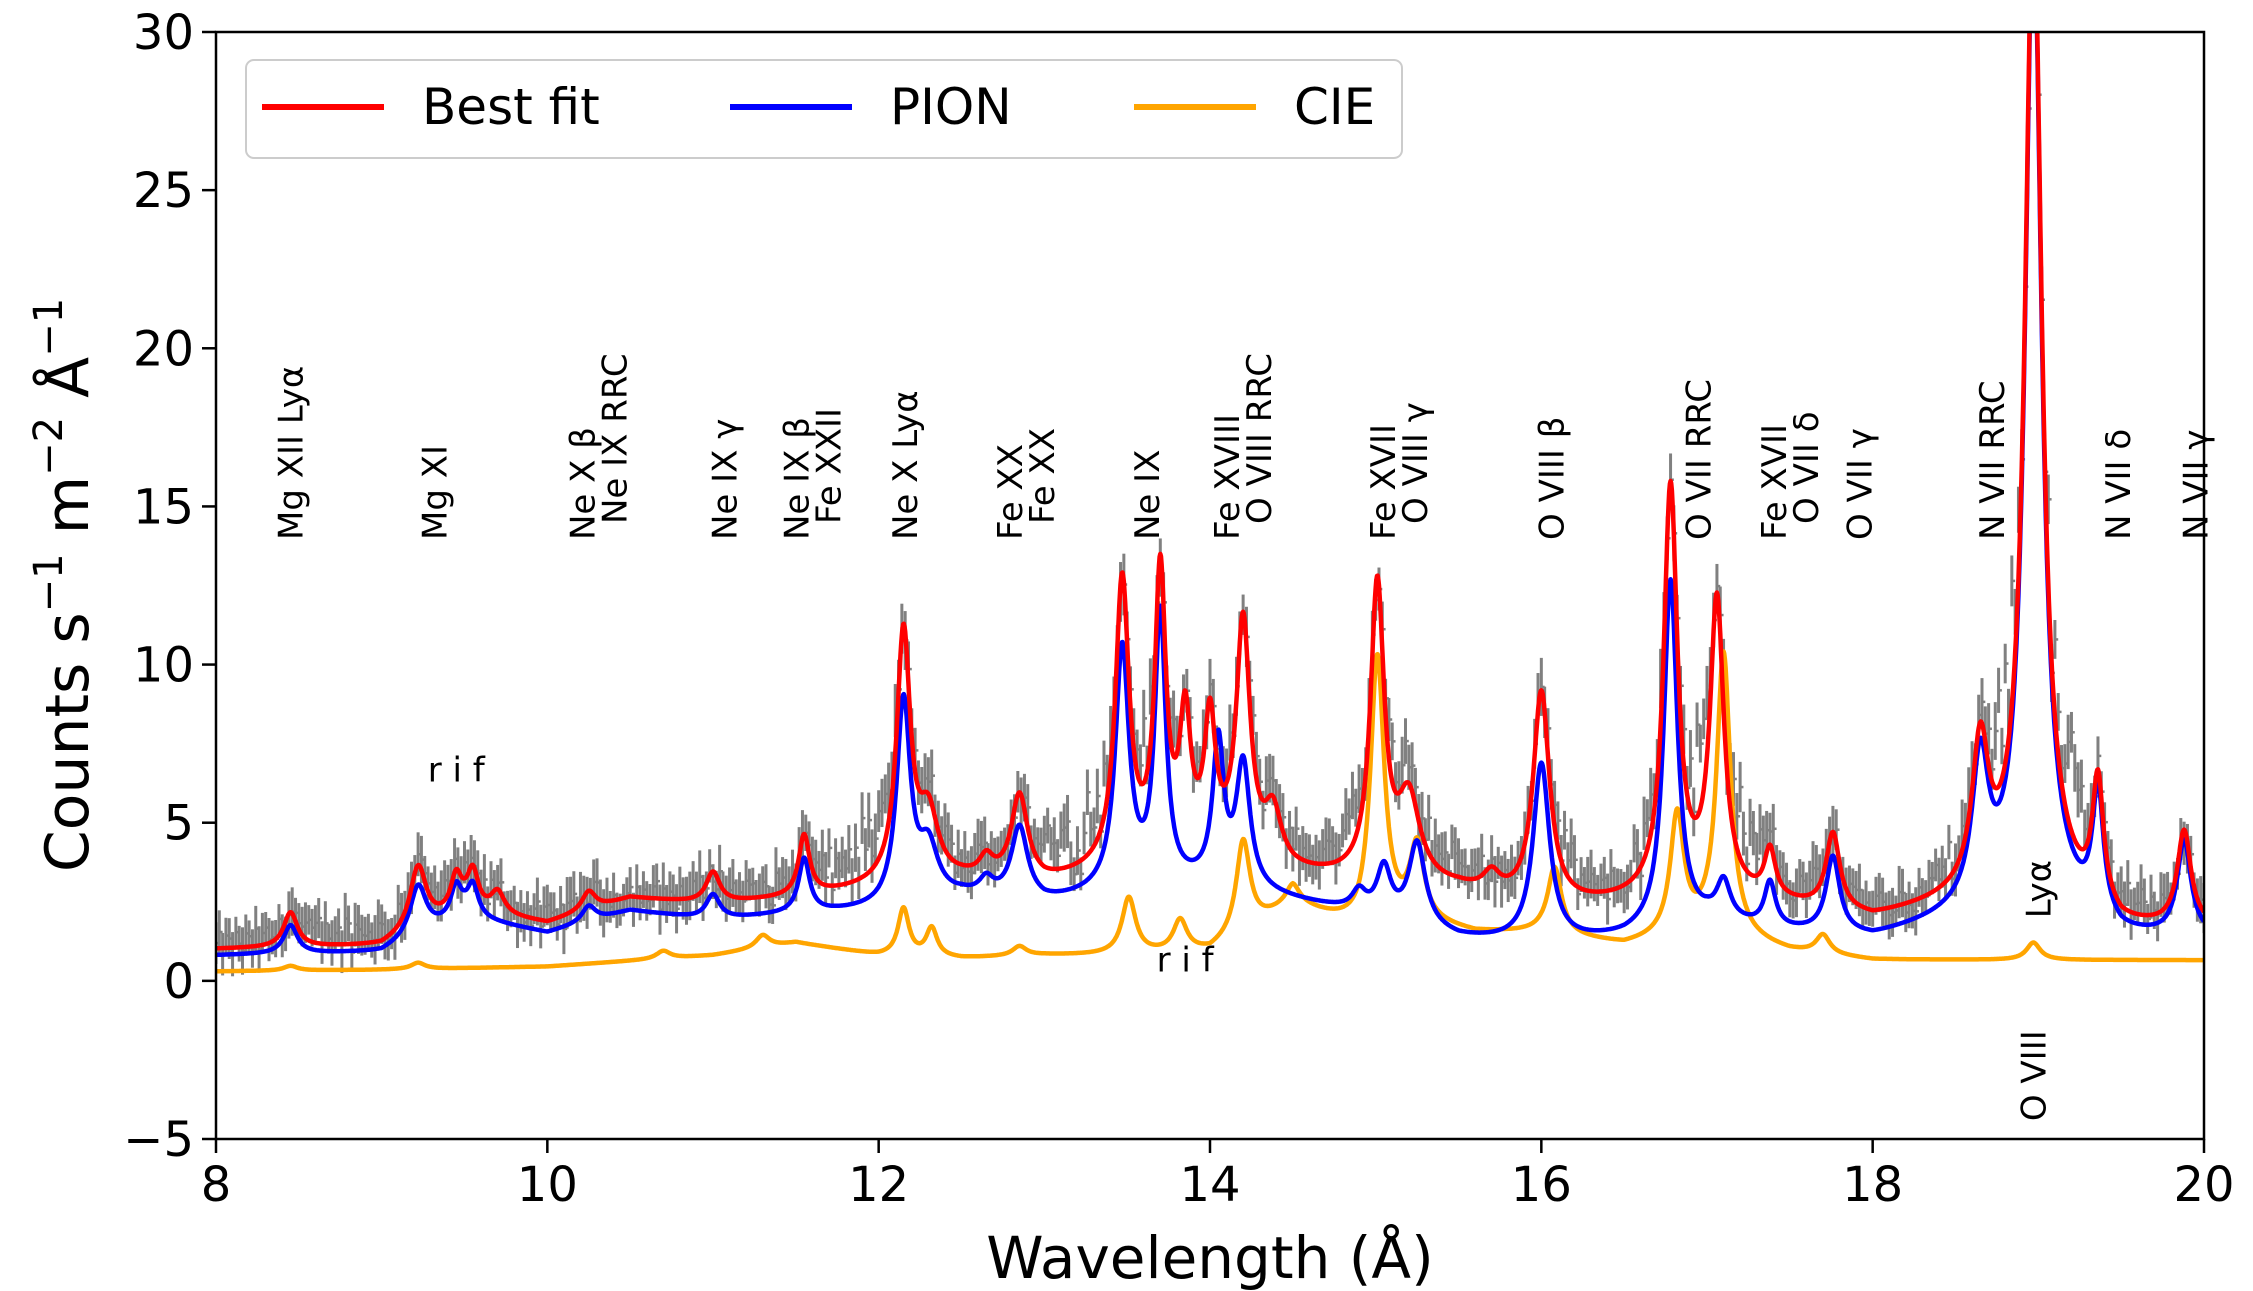  I want to click on x-axis: 8 10 12 14 16 18 20, so click(1218, 1176).